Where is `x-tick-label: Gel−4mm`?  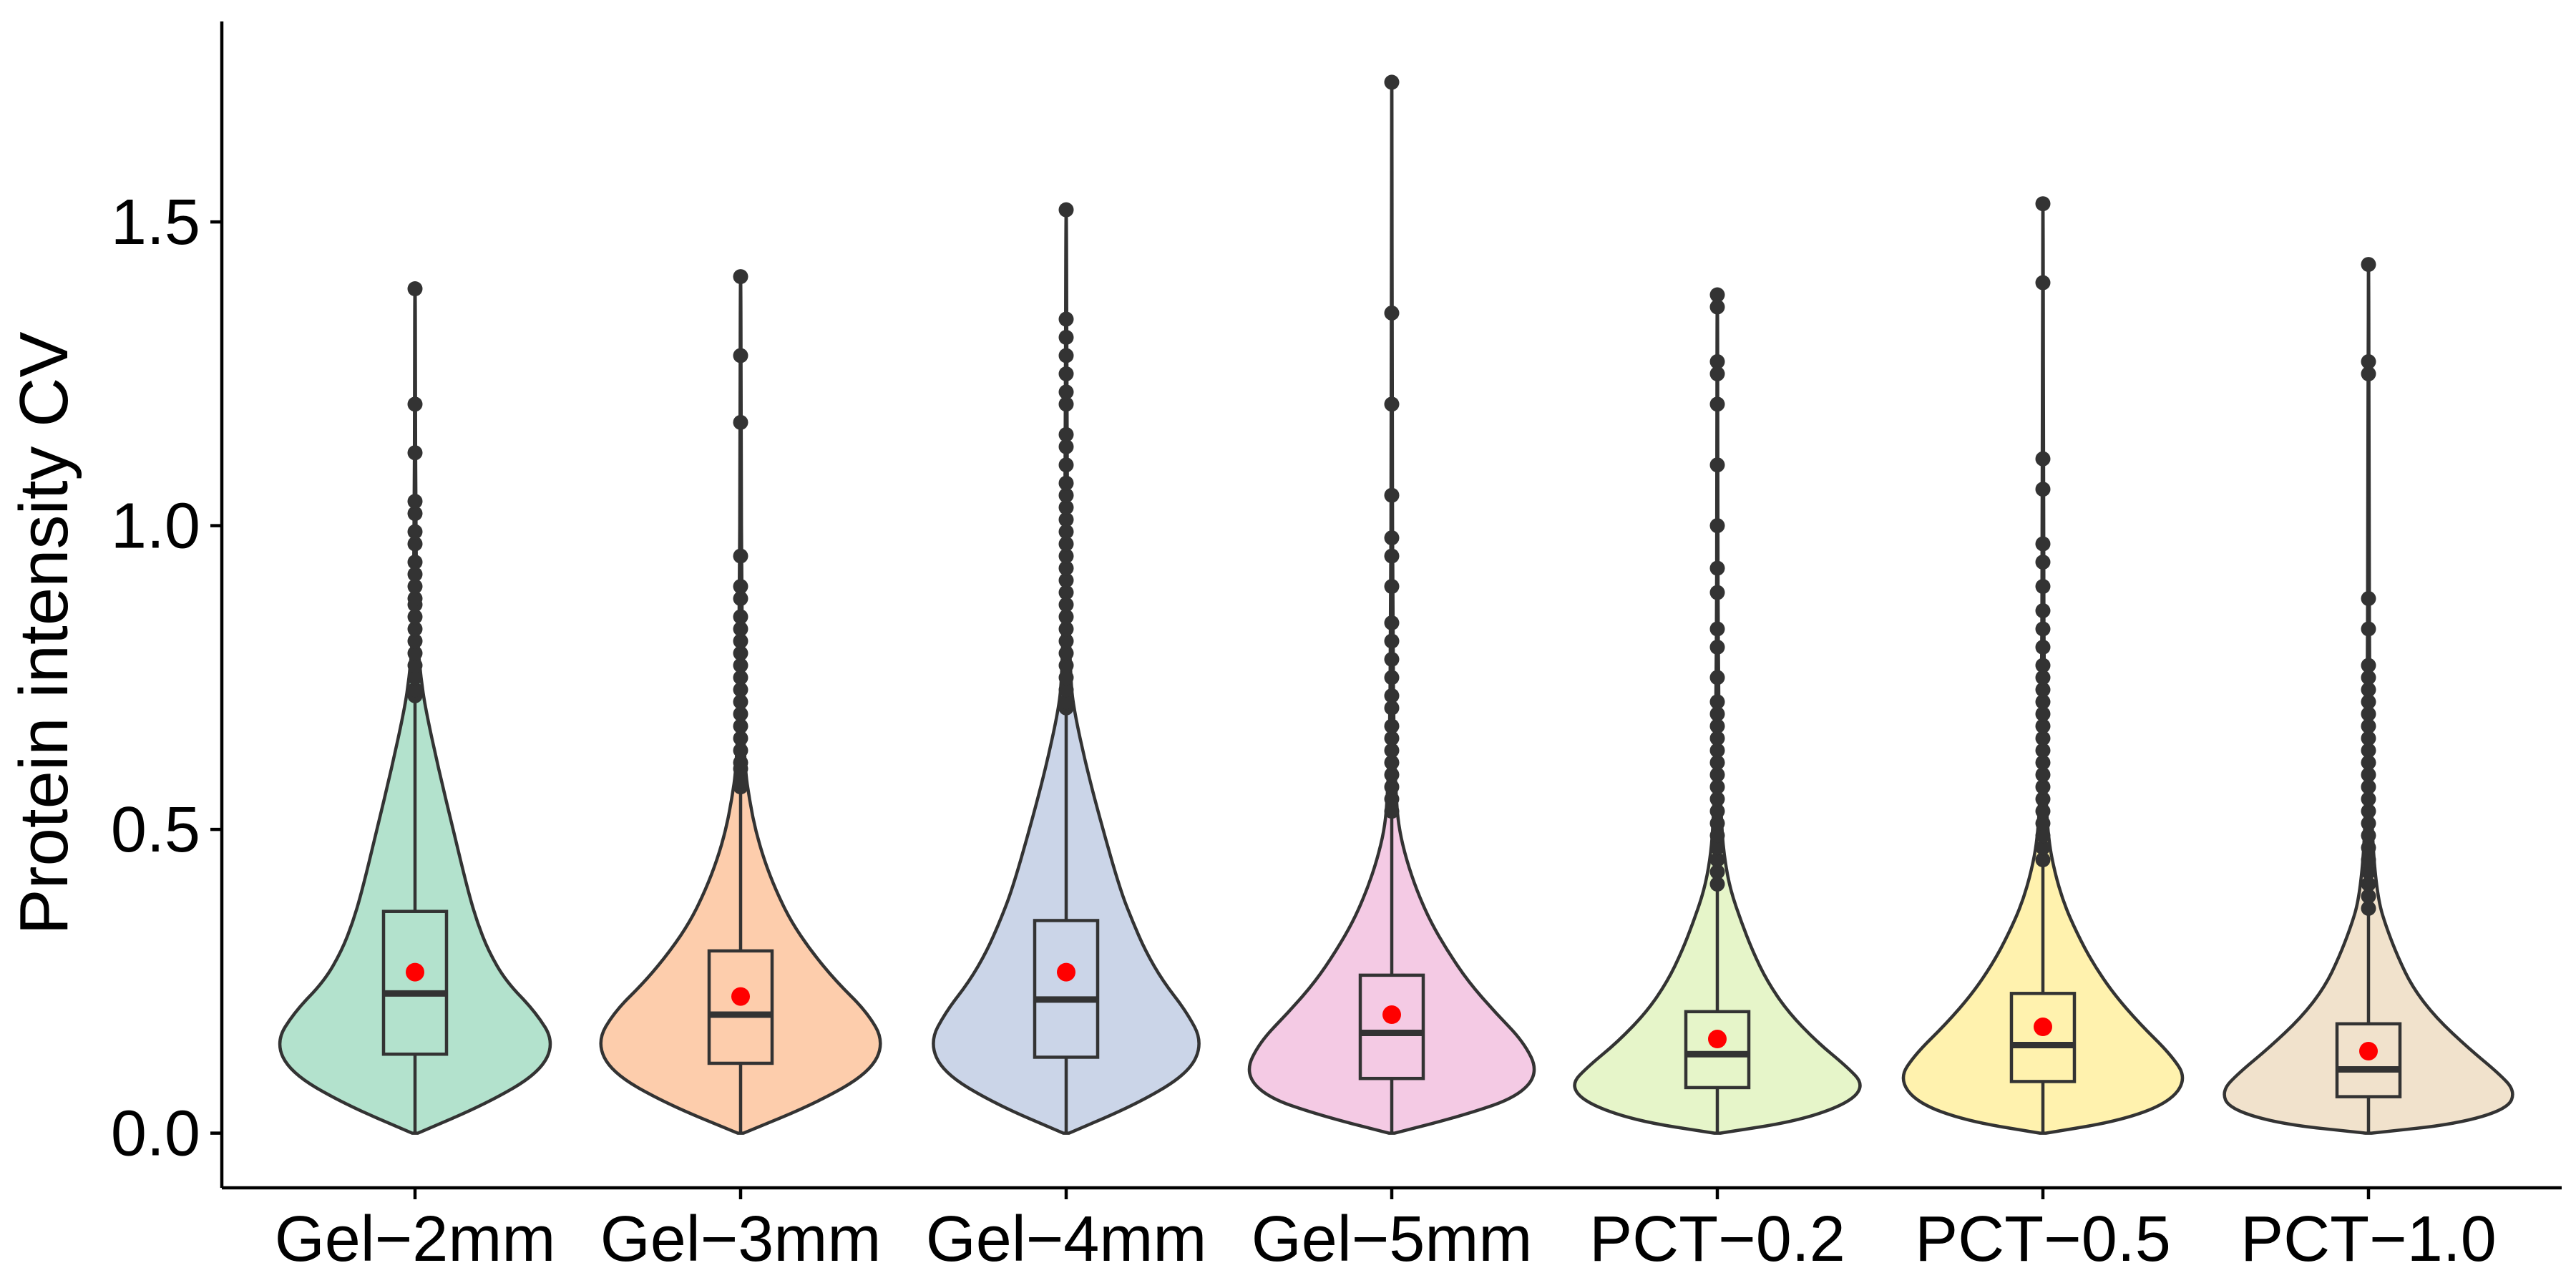 x-tick-label: Gel−4mm is located at coordinates (1066, 1239).